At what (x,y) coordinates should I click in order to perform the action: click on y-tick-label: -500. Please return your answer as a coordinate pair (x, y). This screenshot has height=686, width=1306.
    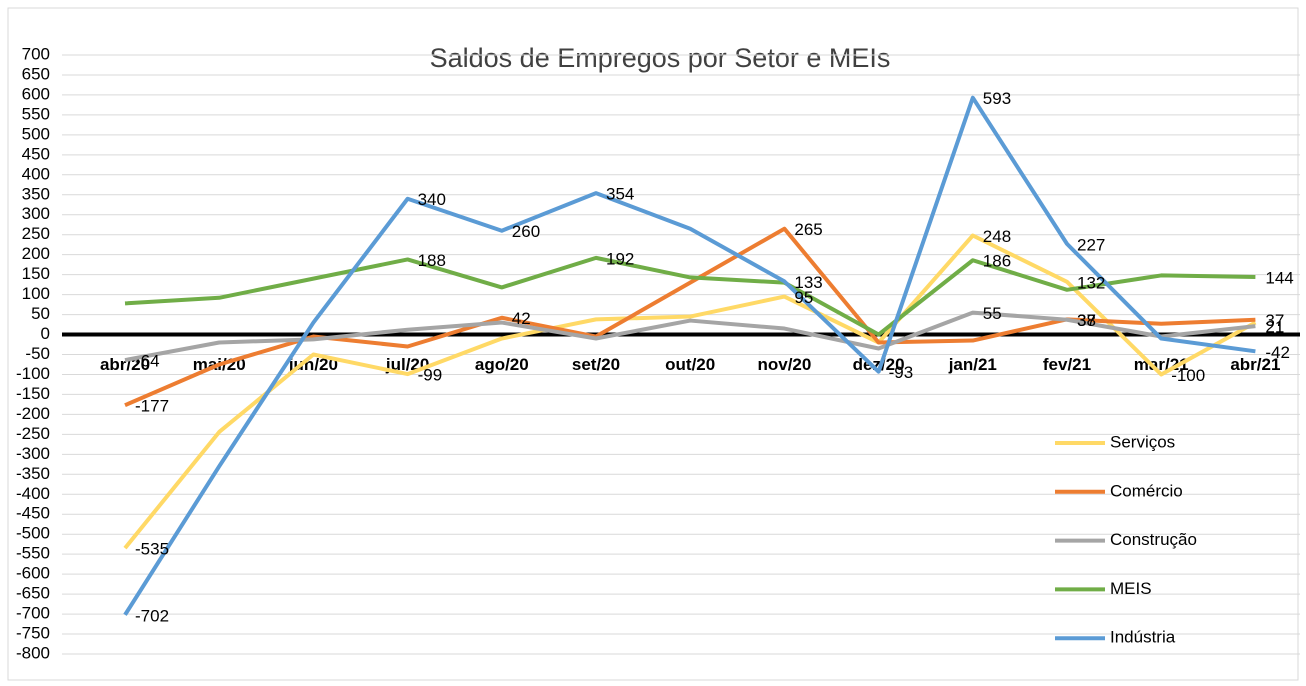
    Looking at the image, I should click on (33, 533).